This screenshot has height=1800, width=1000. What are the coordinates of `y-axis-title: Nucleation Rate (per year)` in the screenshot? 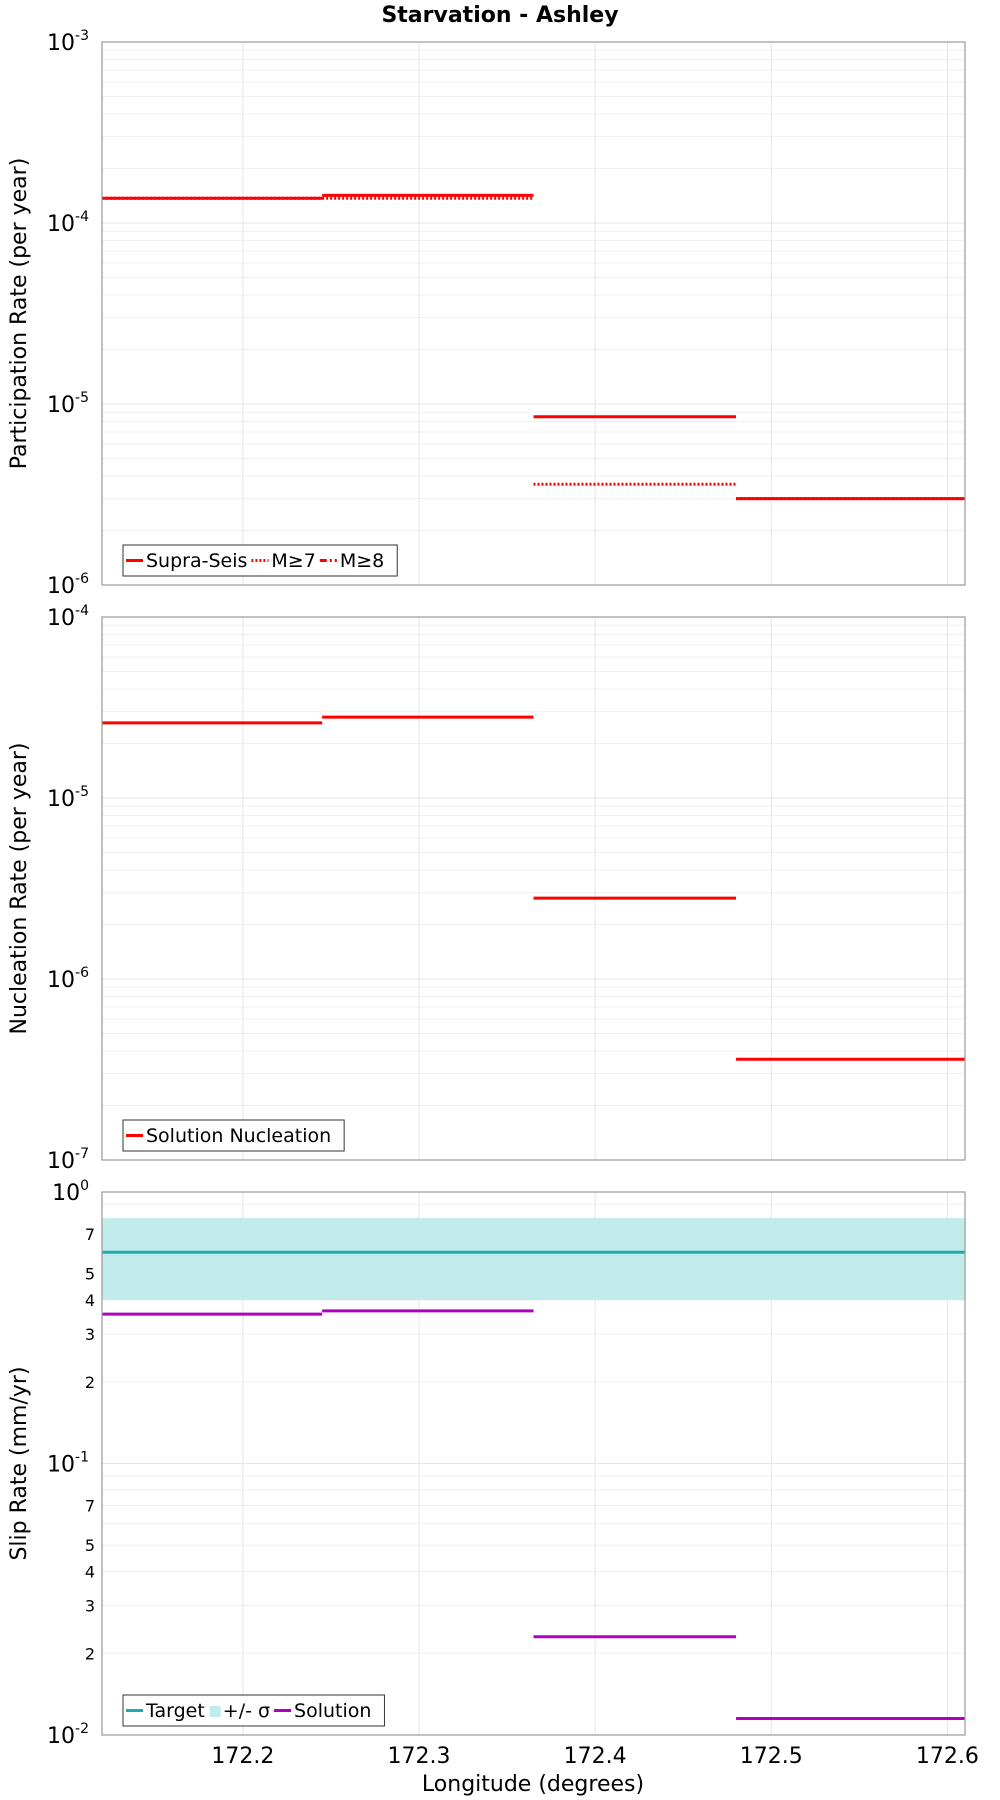 It's located at (19, 889).